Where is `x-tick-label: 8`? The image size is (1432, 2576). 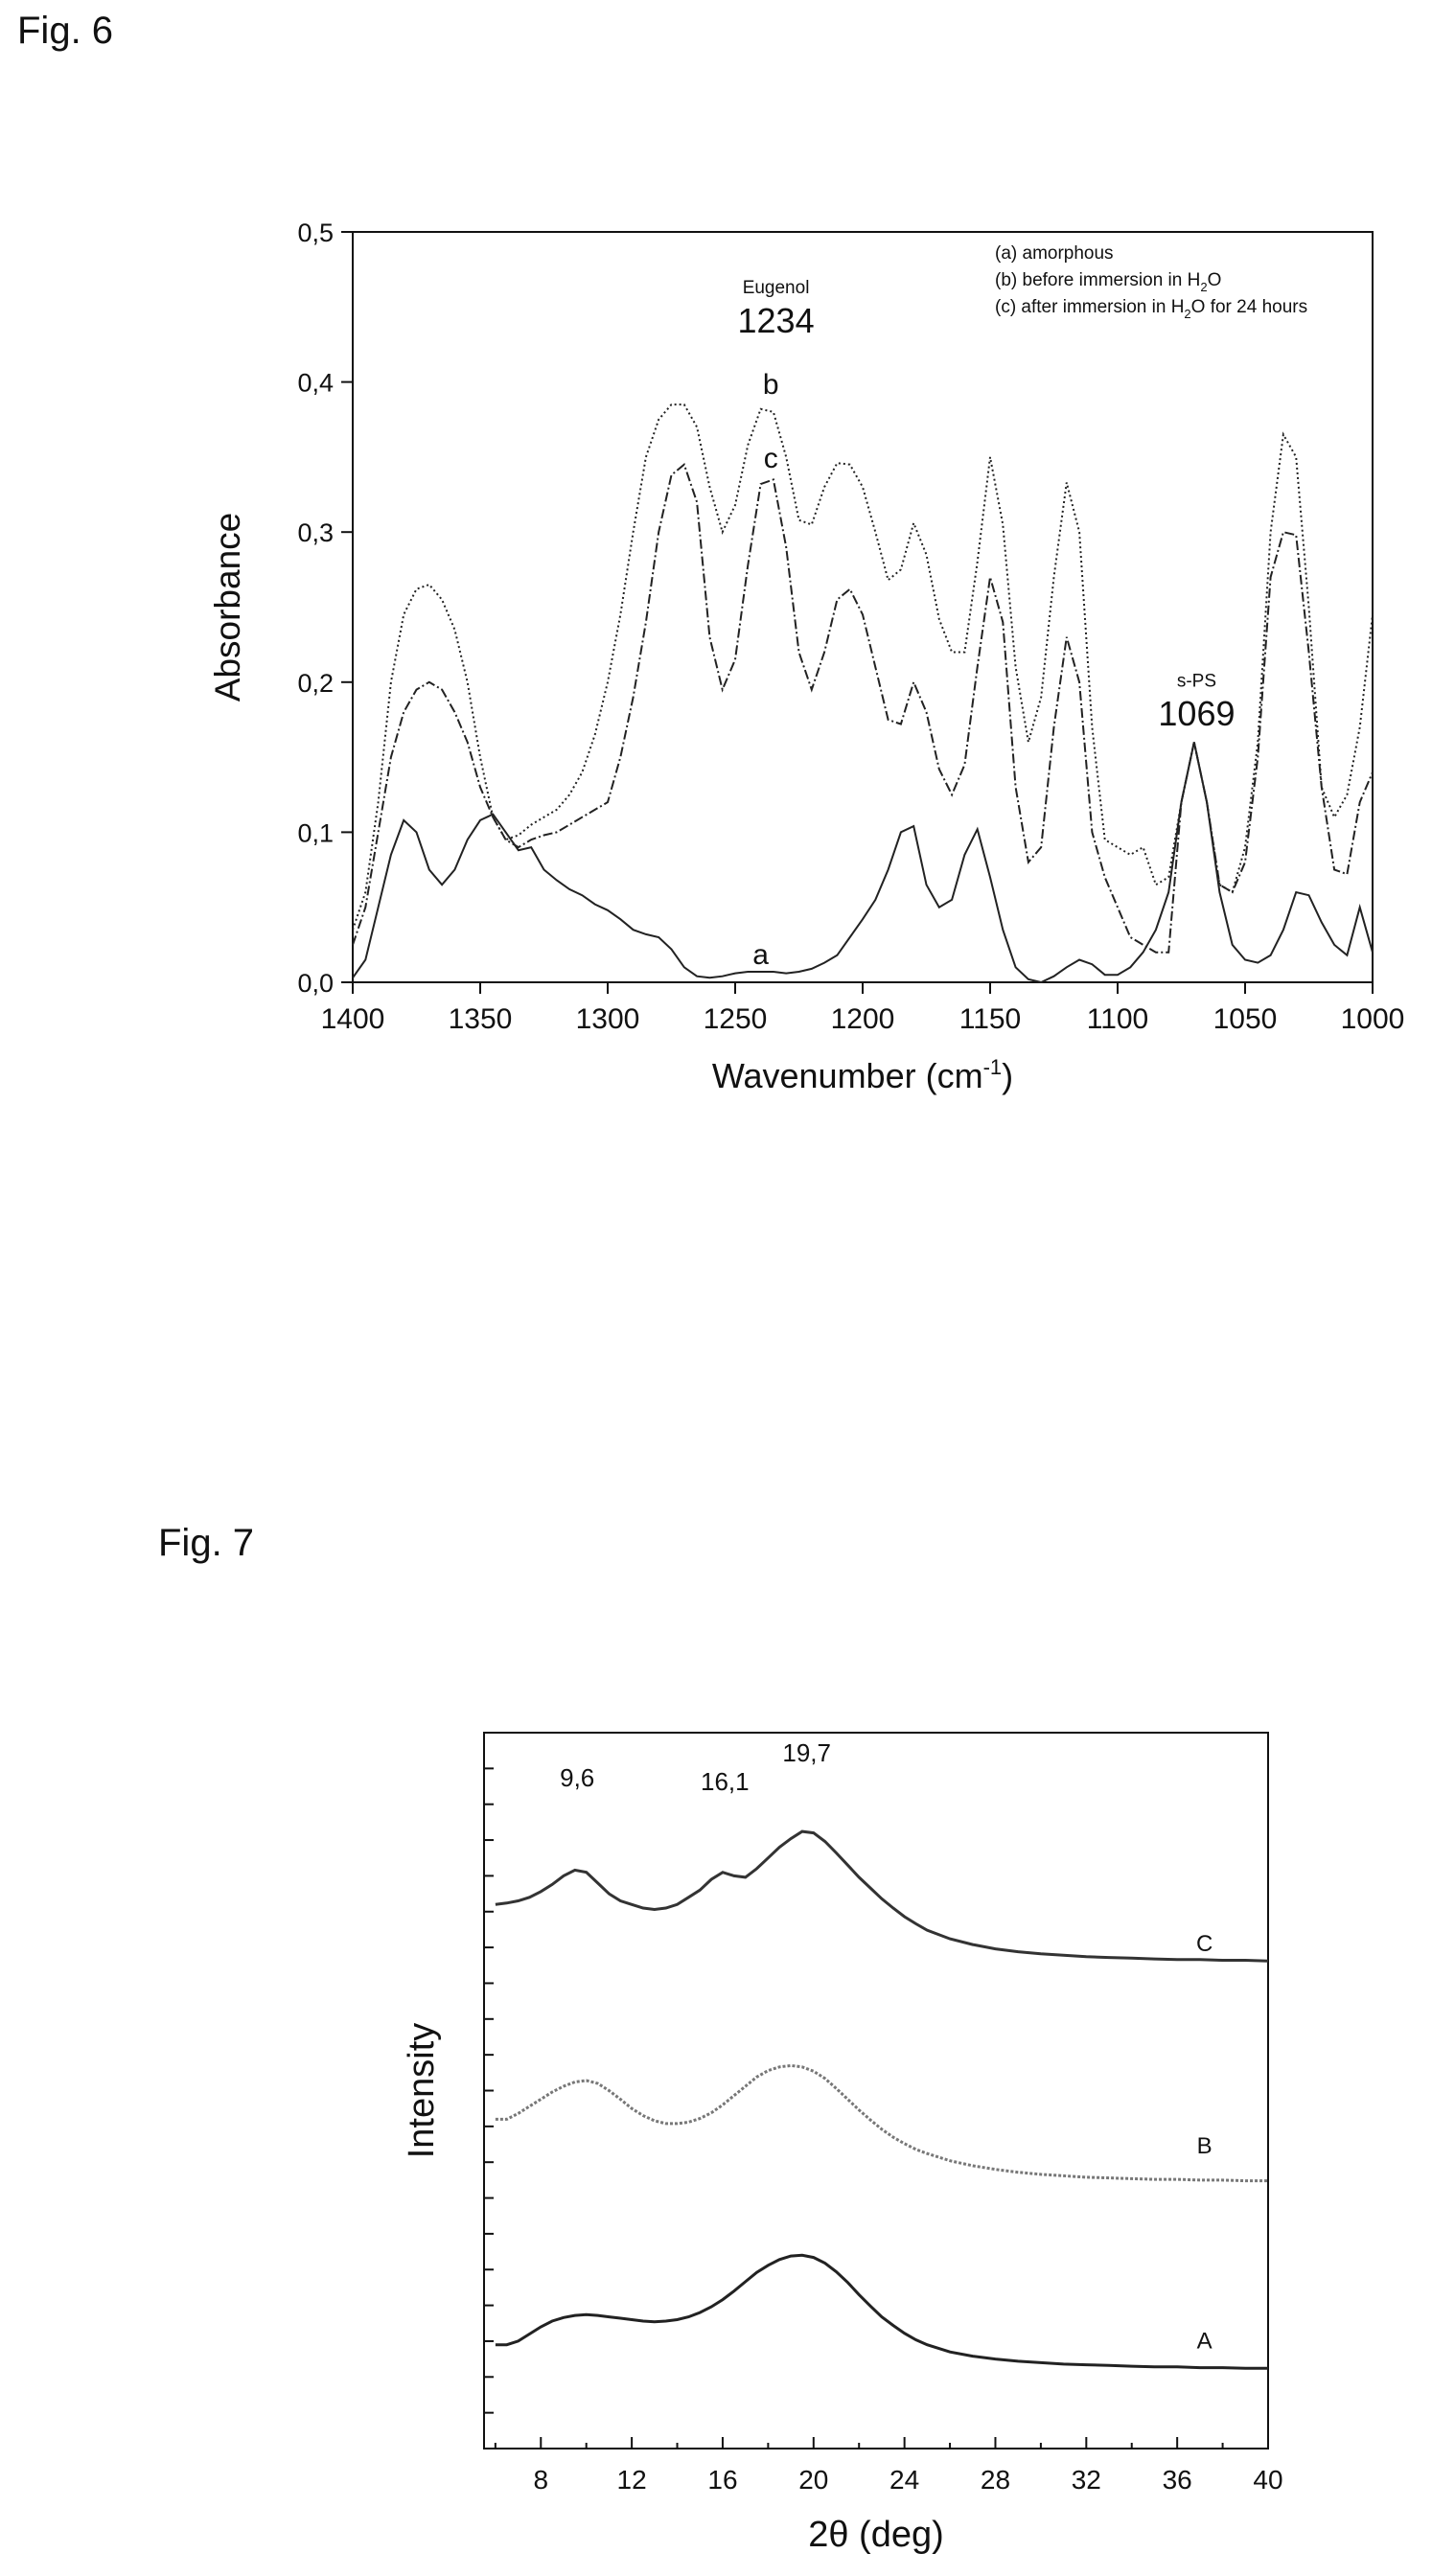 x-tick-label: 8 is located at coordinates (540, 2480).